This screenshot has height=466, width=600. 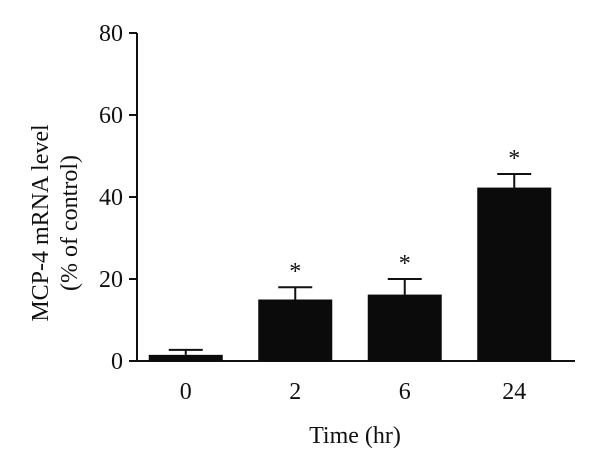 I want to click on x-tick-label: 2, so click(x=295, y=392).